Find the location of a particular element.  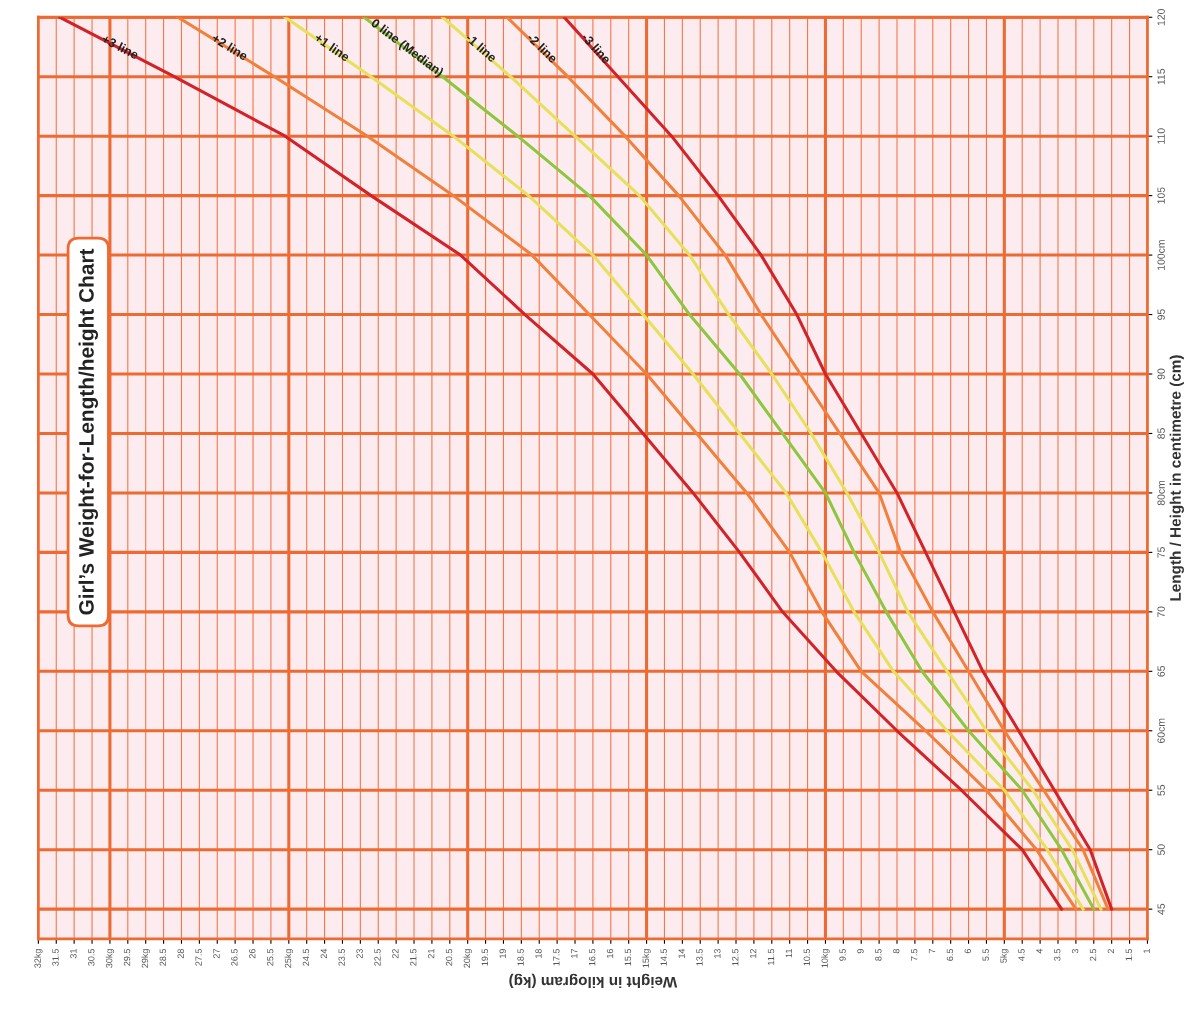

x-axis-title: Weight in kilogram (kg) is located at coordinates (593, 981).